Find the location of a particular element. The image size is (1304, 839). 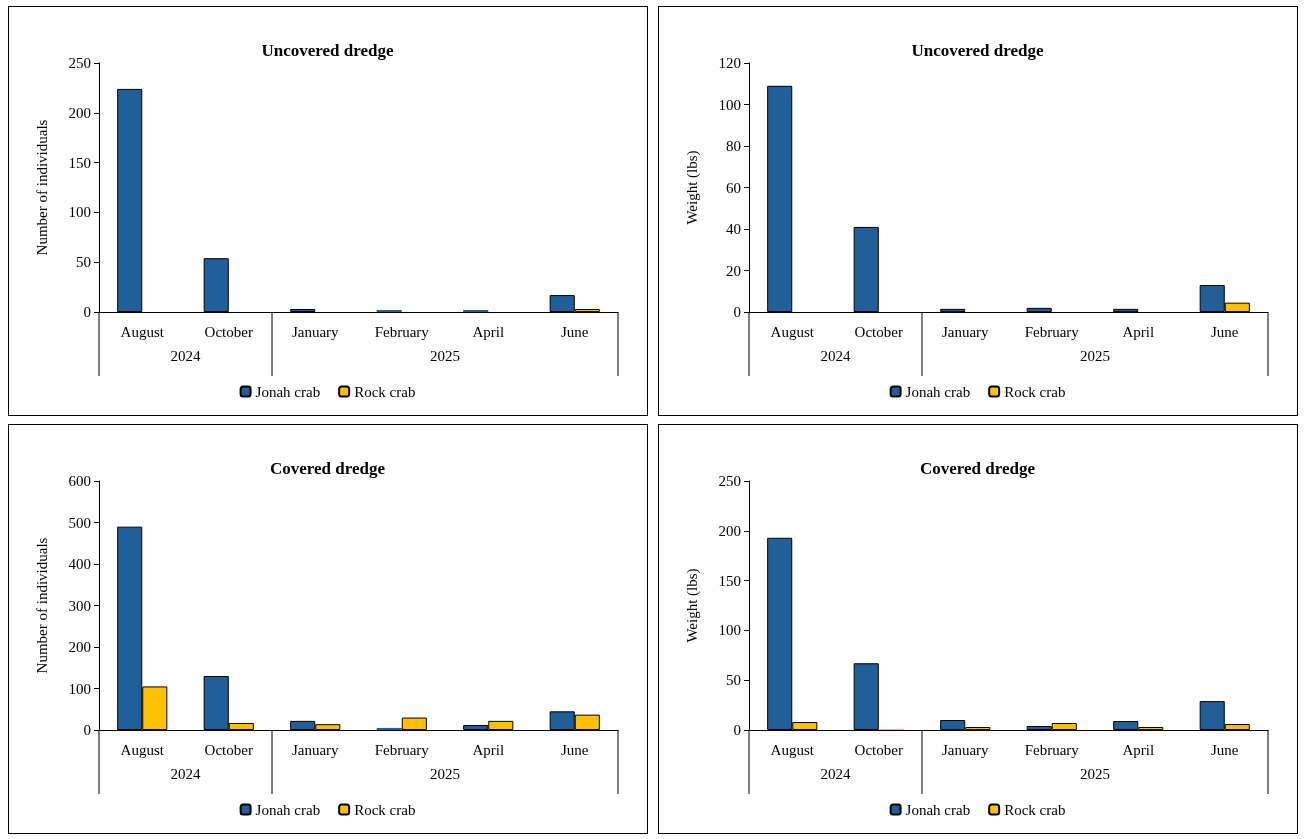

y-tick-label: 20 is located at coordinates (733, 270).